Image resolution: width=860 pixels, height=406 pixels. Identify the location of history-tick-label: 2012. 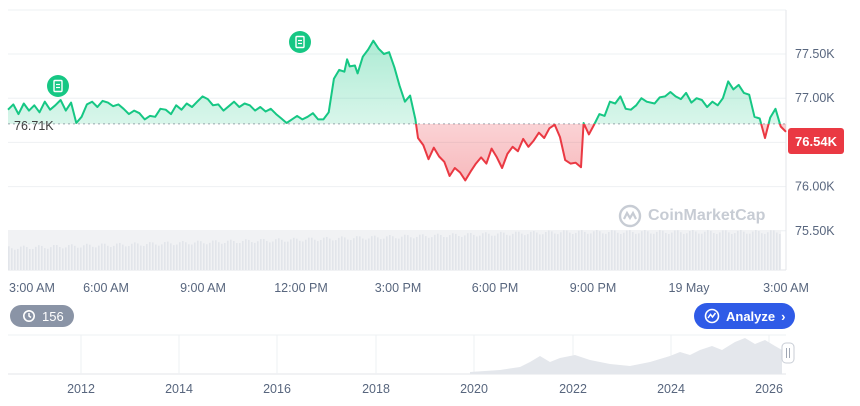
(81, 389).